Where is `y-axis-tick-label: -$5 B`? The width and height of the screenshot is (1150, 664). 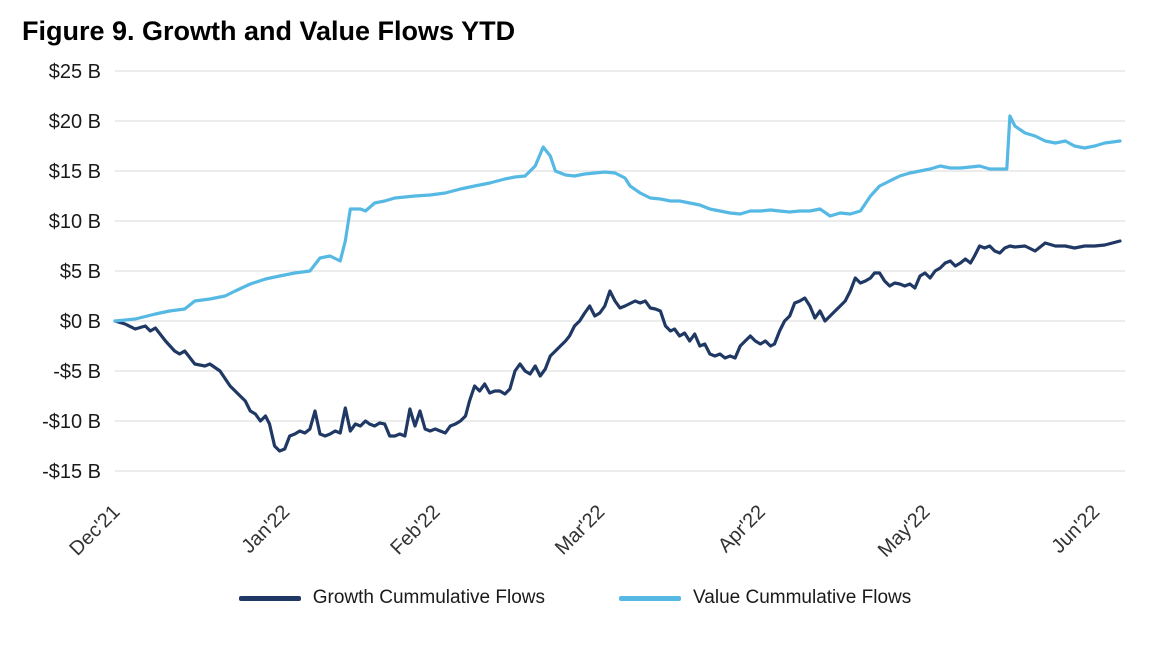 y-axis-tick-label: -$5 B is located at coordinates (77, 372).